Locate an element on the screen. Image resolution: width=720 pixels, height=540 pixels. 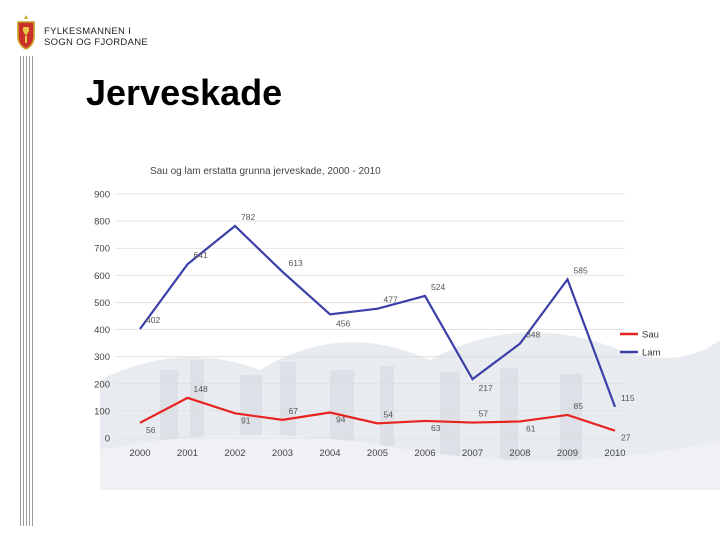
data-label: 456 is located at coordinates (343, 323).